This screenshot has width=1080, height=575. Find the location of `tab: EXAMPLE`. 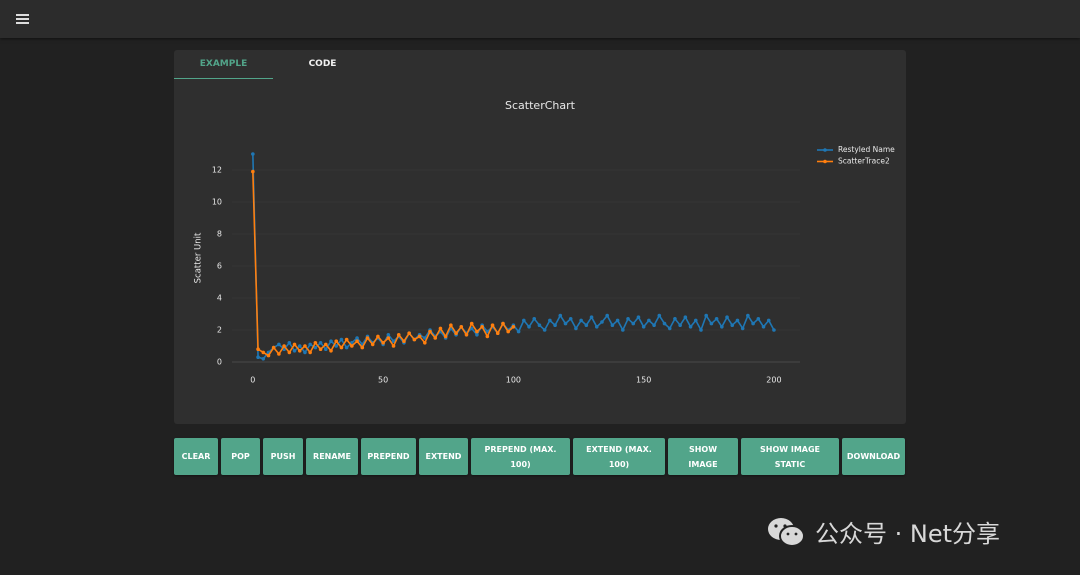

tab: EXAMPLE is located at coordinates (223, 64).